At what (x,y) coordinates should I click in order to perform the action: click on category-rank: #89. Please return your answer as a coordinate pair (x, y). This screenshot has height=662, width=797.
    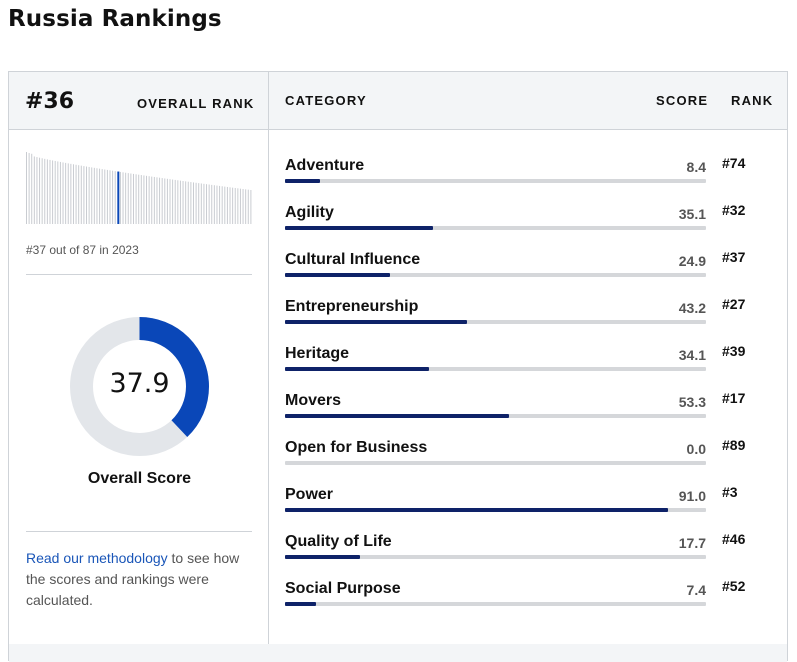
    Looking at the image, I should click on (734, 445).